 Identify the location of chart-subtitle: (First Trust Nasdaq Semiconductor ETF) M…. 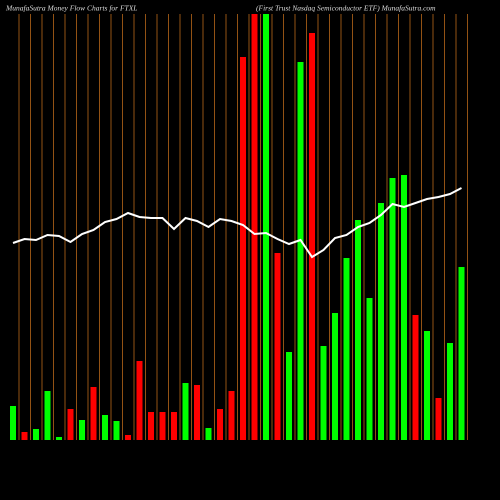
(346, 8).